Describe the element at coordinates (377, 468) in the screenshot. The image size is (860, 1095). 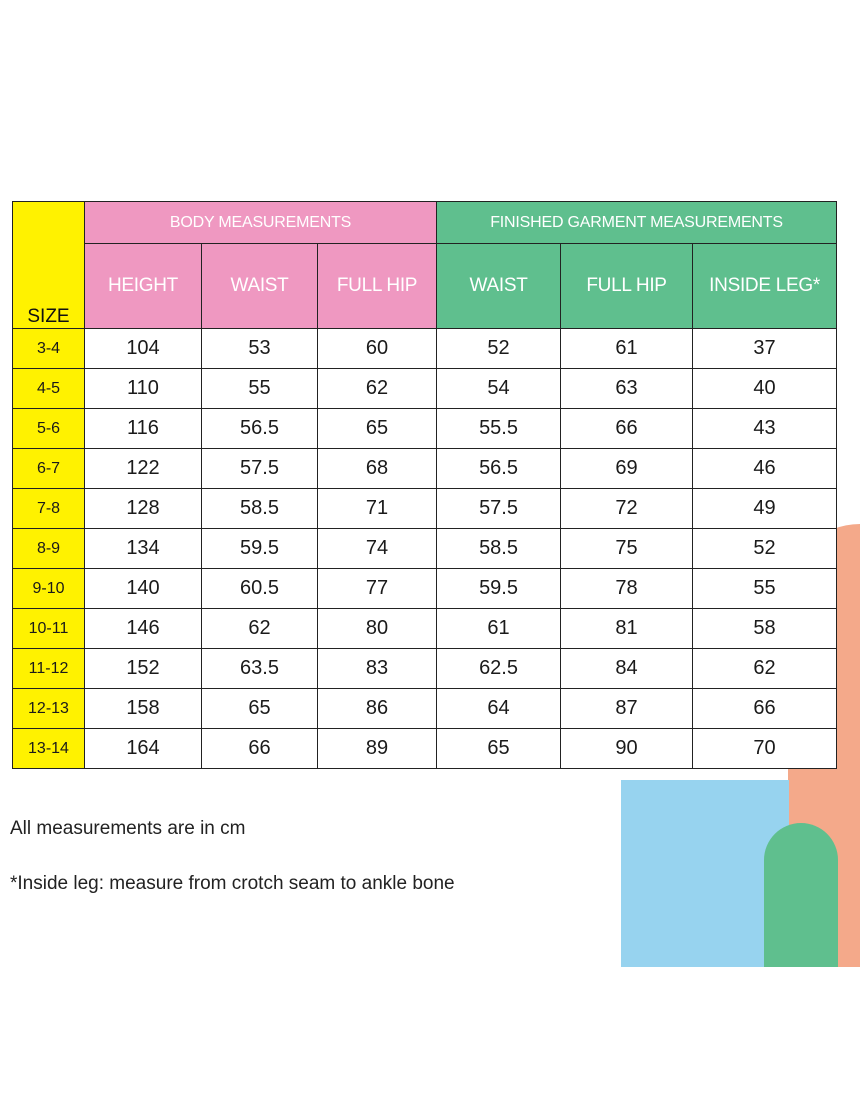
I see `measurement-cell: 68` at that location.